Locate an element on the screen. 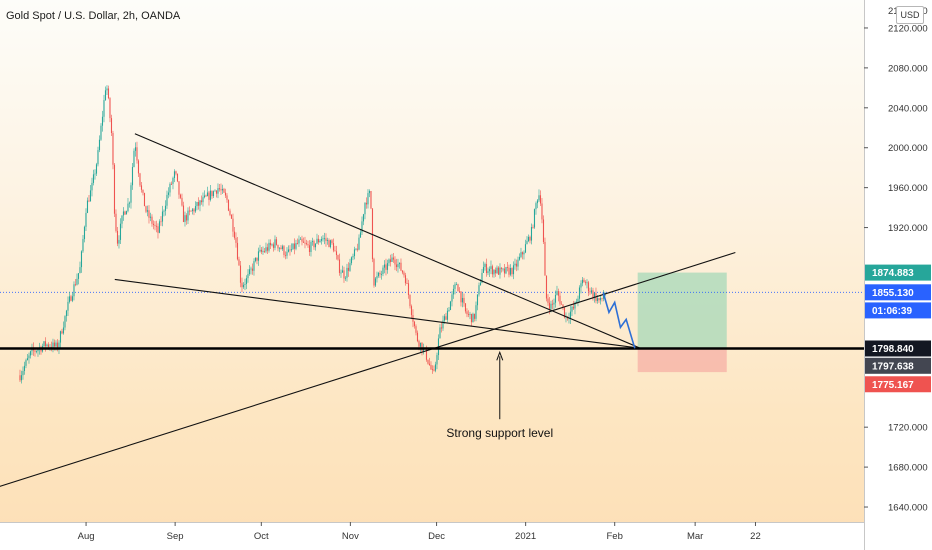 This screenshot has height=550, width=932. forecast-path is located at coordinates (619, 320).